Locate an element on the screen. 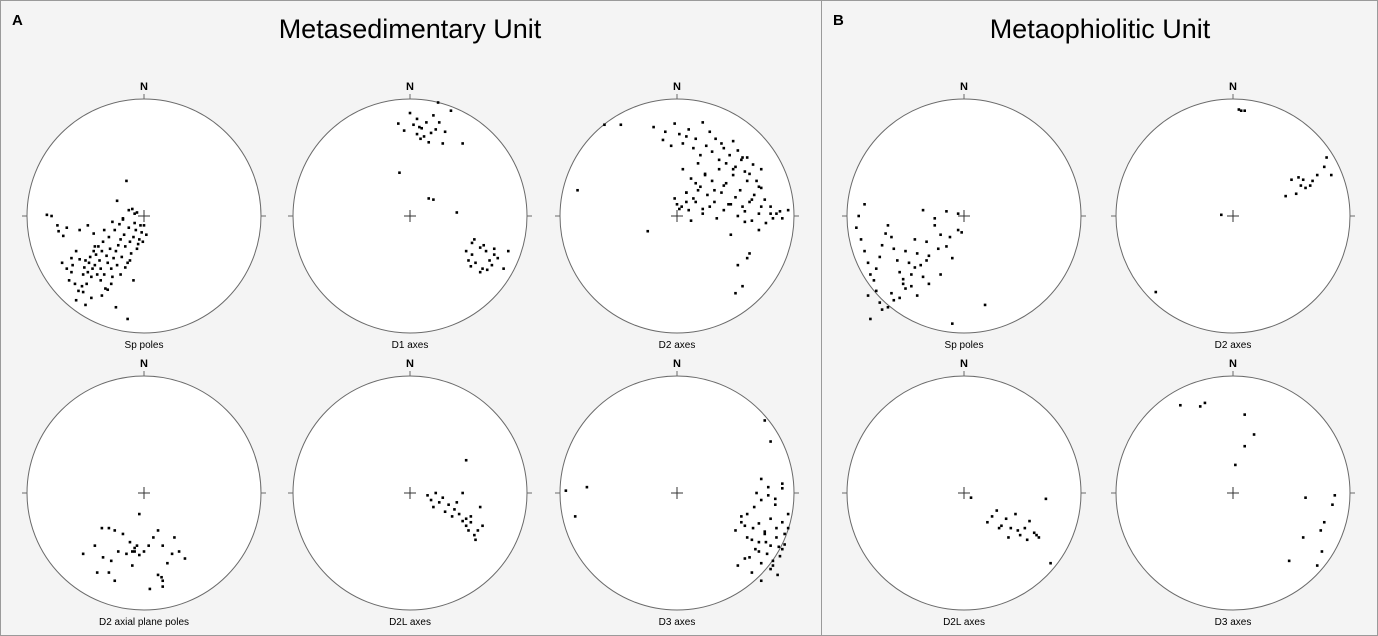  stereonet-caption: D2 axes is located at coordinates (677, 345).